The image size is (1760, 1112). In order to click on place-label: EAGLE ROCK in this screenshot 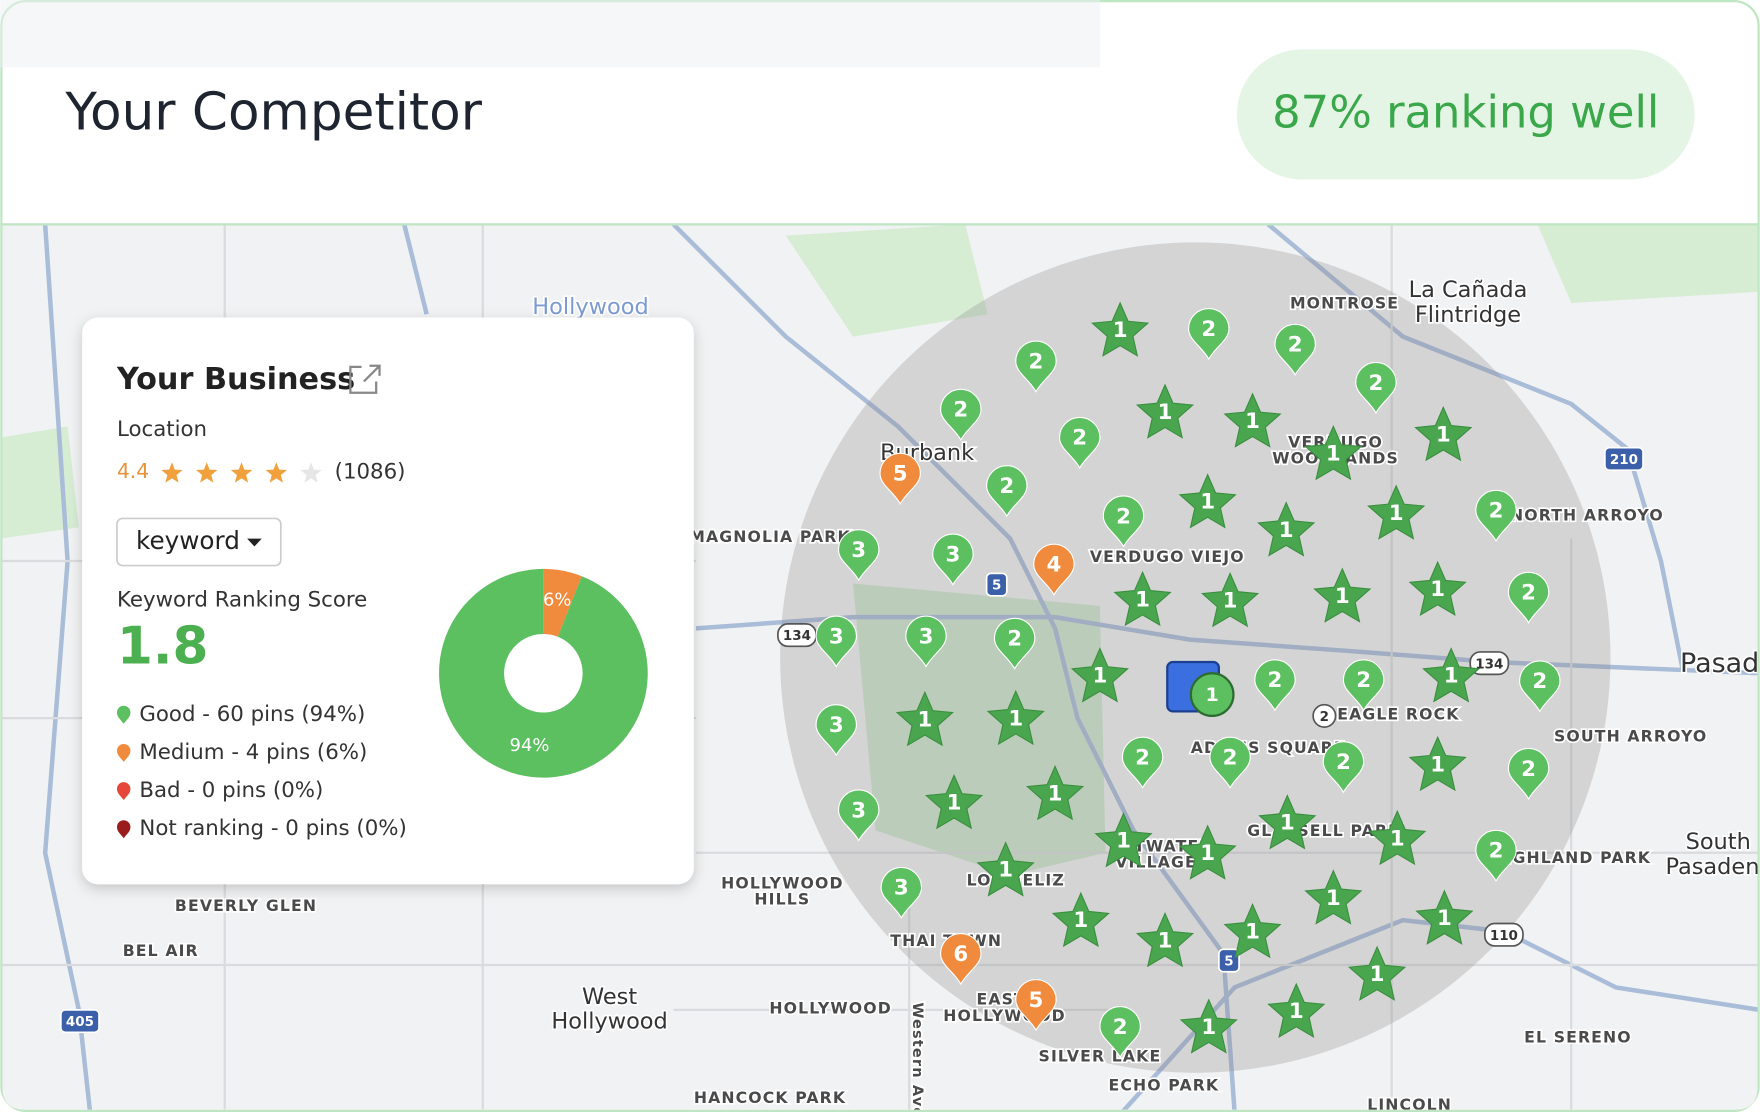, I will do `click(1398, 713)`.